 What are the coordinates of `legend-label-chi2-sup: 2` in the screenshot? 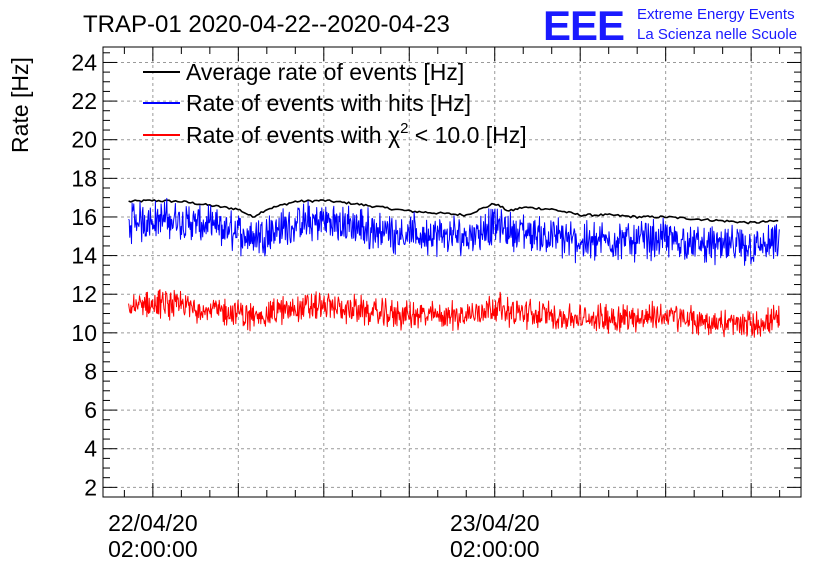 It's located at (404, 128).